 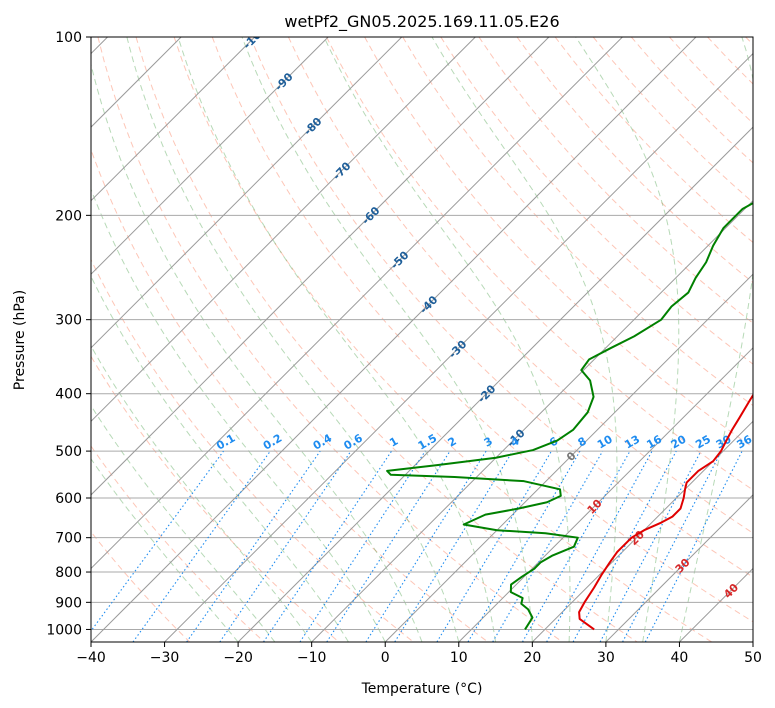 What do you see at coordinates (312, 126) in the screenshot?
I see `isotherm-label: -80` at bounding box center [312, 126].